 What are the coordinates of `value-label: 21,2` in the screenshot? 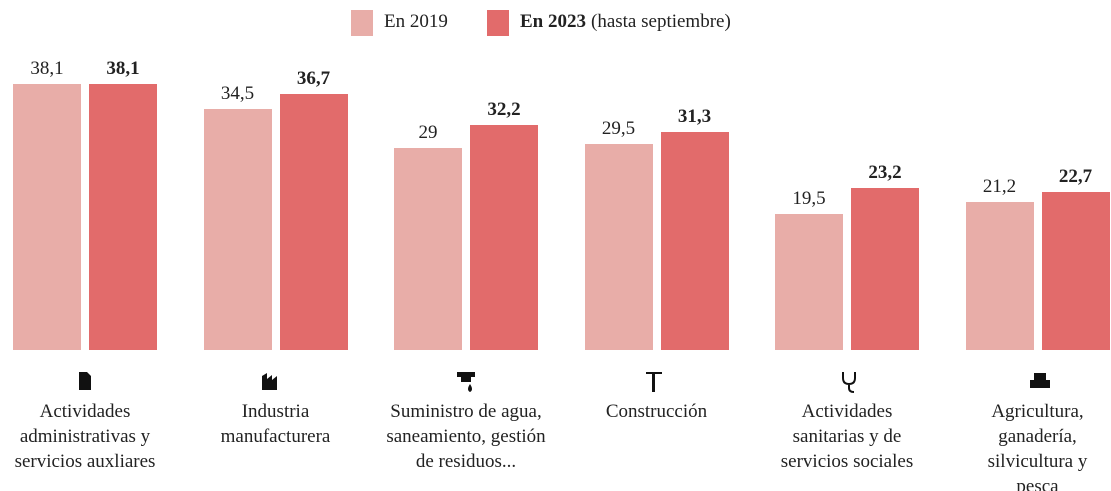 It's located at (999, 187).